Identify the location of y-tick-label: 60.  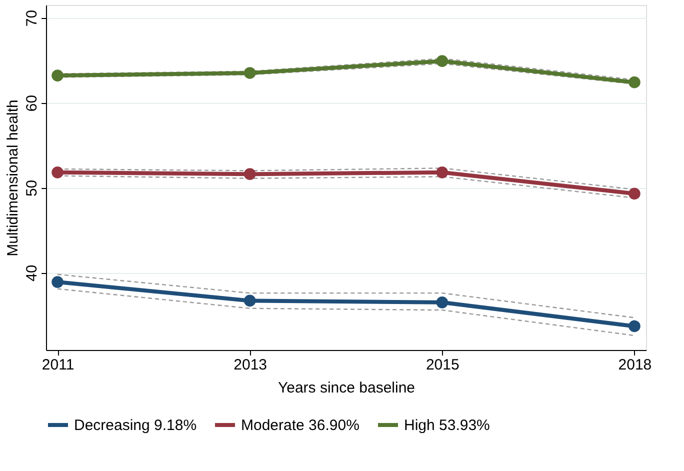
(32, 103).